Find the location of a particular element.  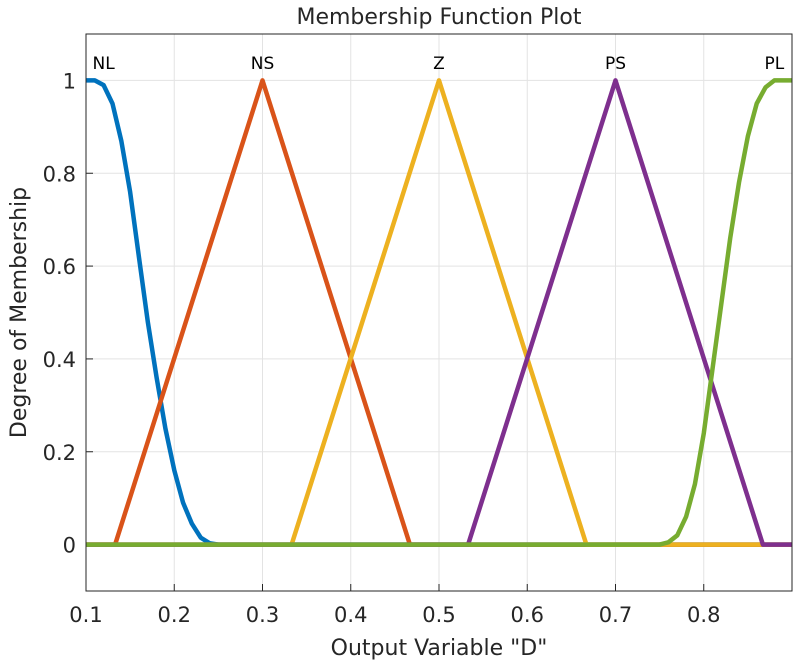

x-axis-label: Output Variable "D" is located at coordinates (439, 648).